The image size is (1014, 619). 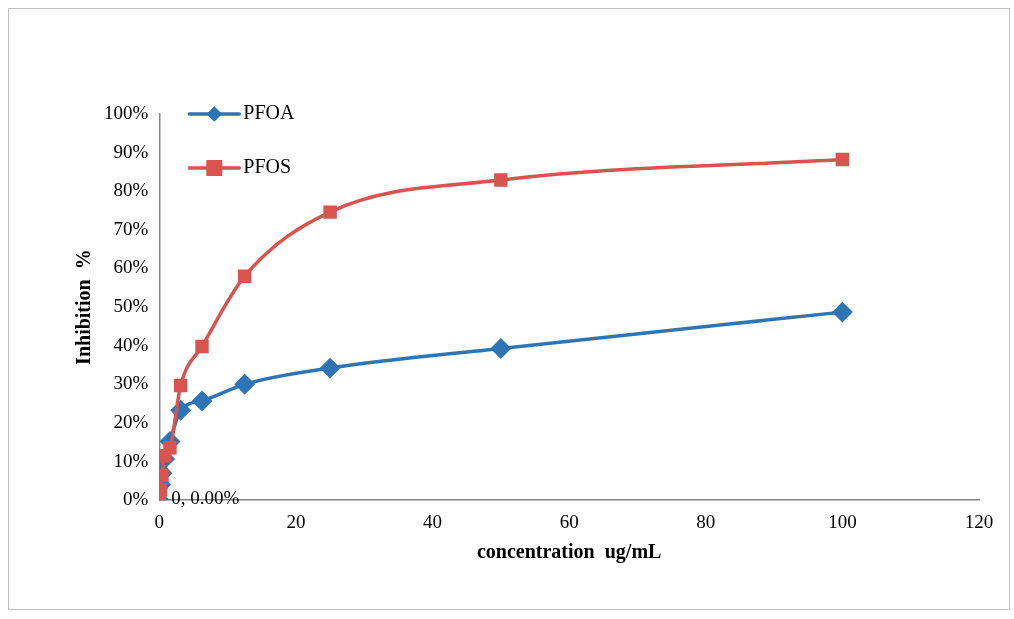 What do you see at coordinates (131, 460) in the screenshot?
I see `y-tick-label: 10%` at bounding box center [131, 460].